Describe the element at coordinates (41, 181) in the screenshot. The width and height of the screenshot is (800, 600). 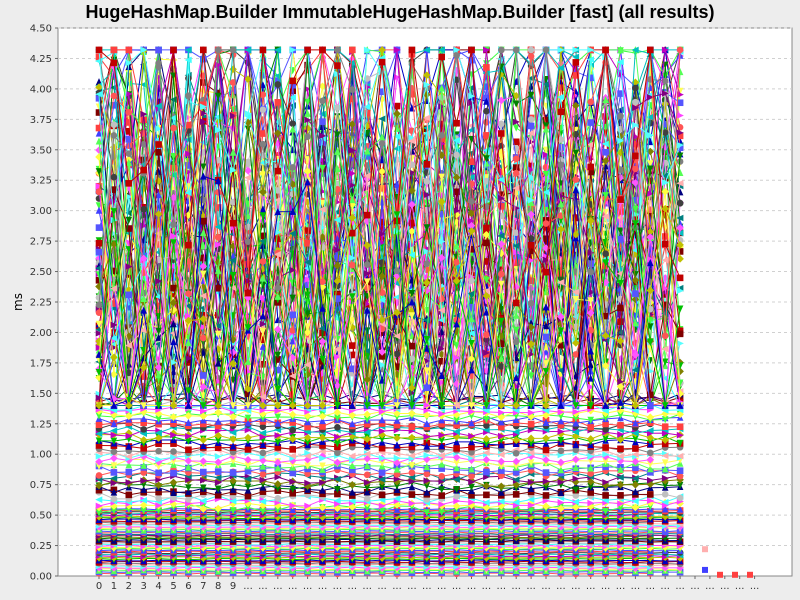
I see `y-tick-label: 3.25` at that location.